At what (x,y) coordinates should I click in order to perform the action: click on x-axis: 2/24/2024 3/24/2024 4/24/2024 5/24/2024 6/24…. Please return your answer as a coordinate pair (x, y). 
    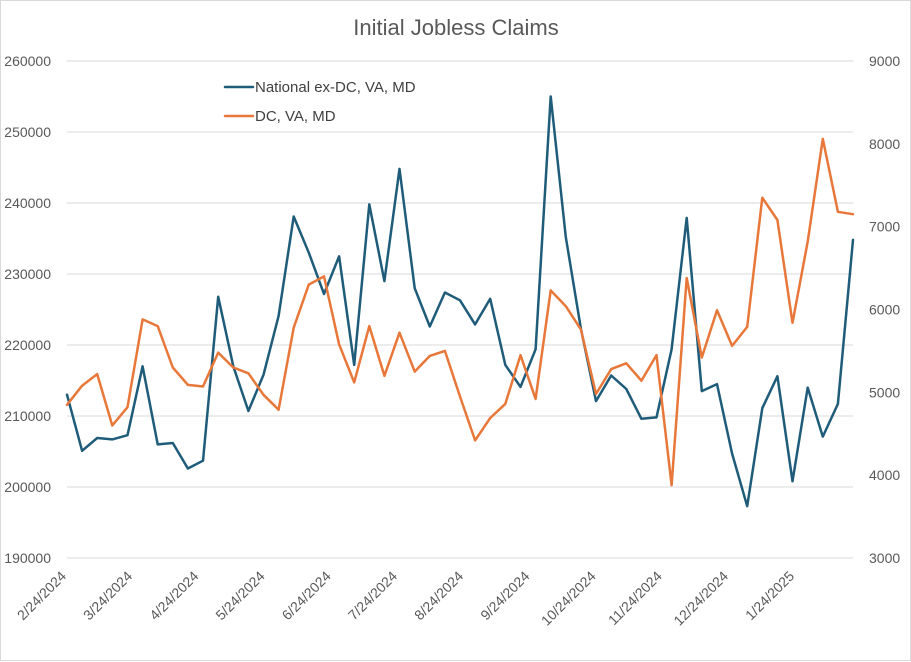
    Looking at the image, I should click on (406, 598).